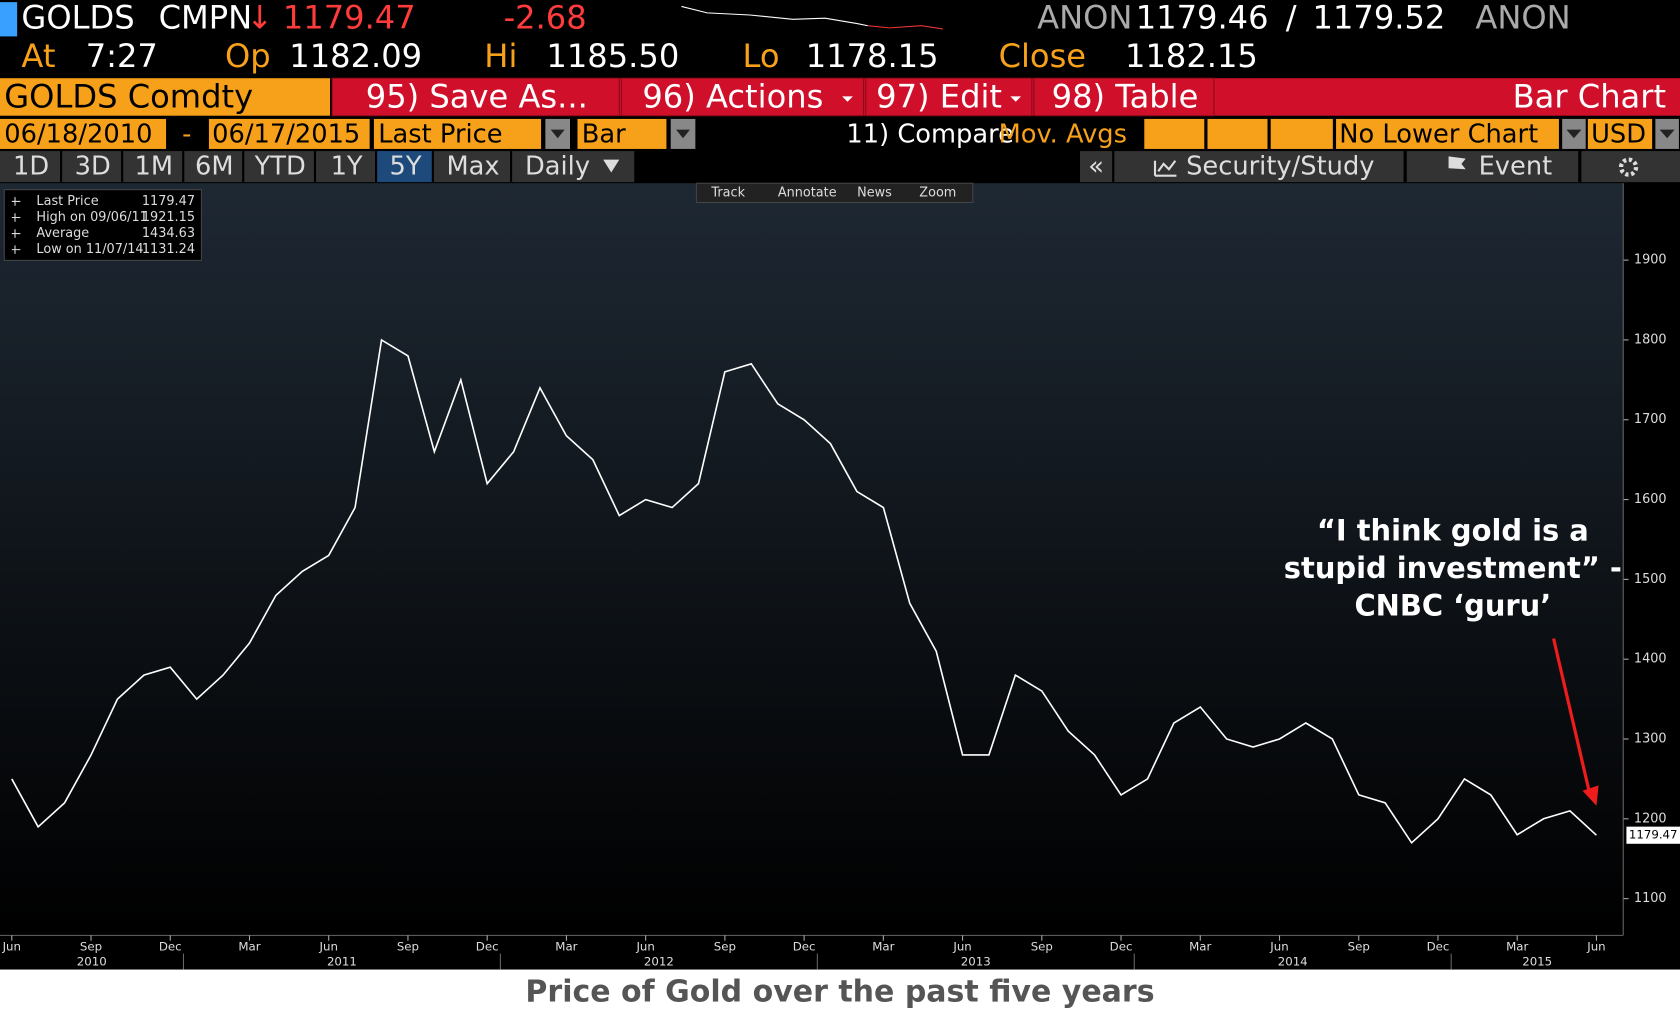 The height and width of the screenshot is (1020, 1680). What do you see at coordinates (839, 992) in the screenshot?
I see `caption: Price of Gold over the past five years` at bounding box center [839, 992].